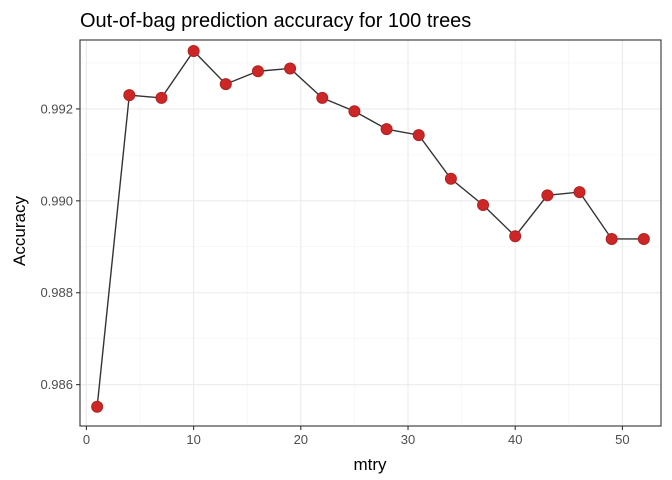 The height and width of the screenshot is (480, 672). I want to click on x-tick-label: 40, so click(515, 439).